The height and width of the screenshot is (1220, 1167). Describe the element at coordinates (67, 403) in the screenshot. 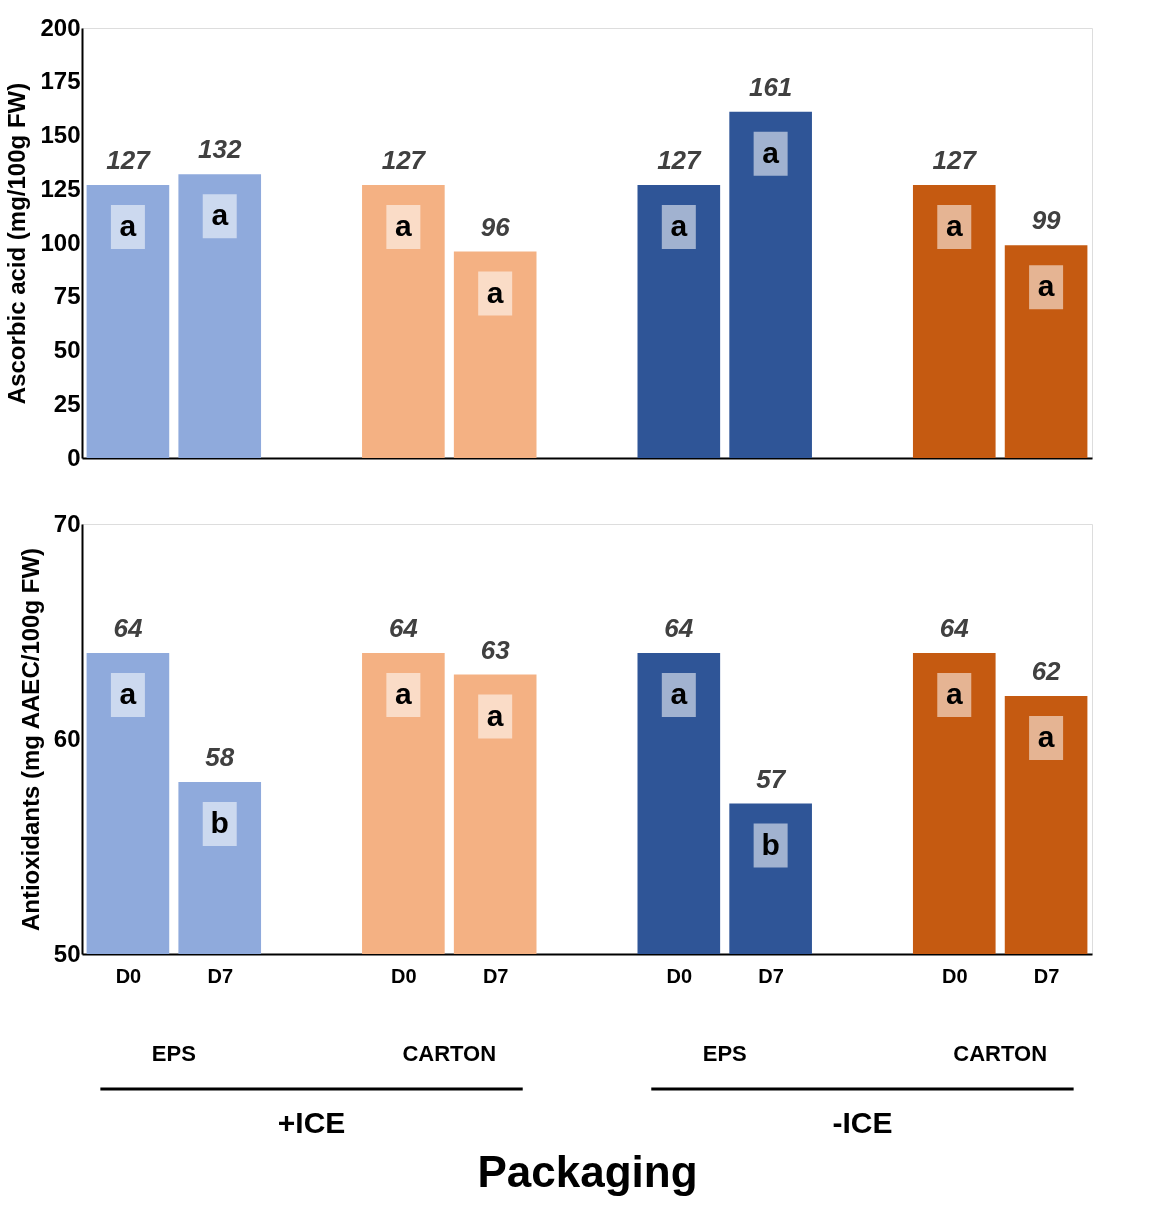

I see `y-tick-label: 25` at that location.